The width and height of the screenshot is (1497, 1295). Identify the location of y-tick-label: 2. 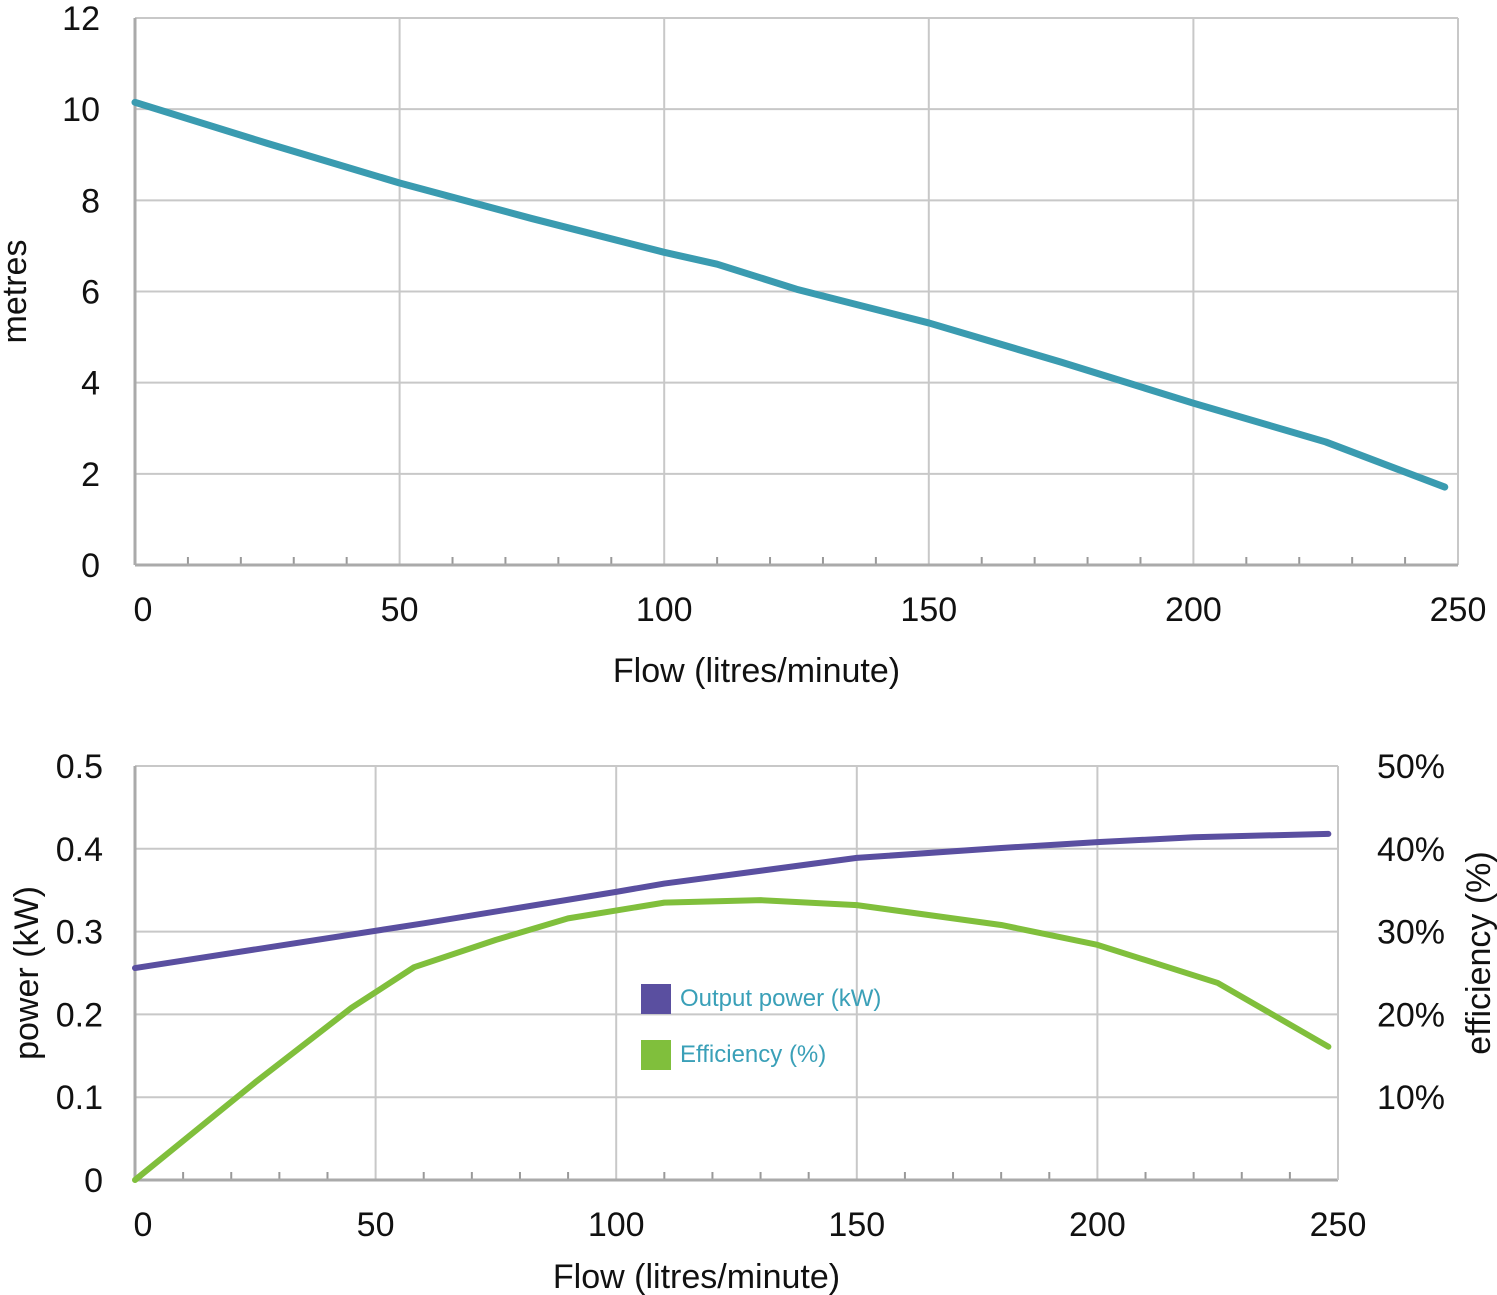
(90, 475).